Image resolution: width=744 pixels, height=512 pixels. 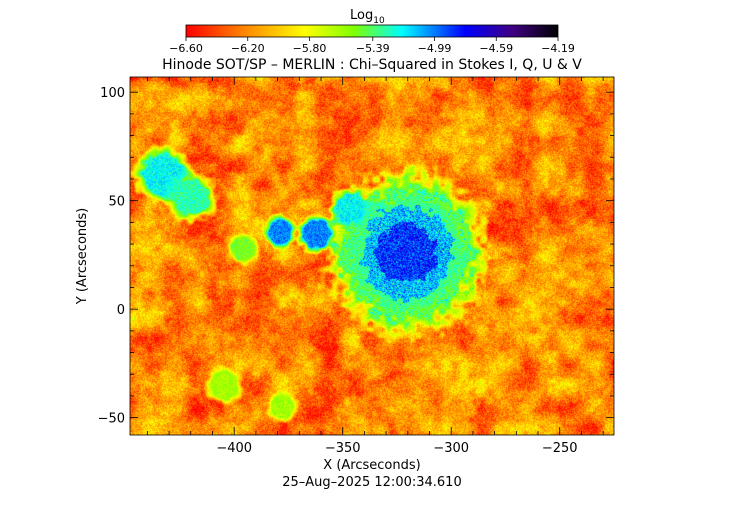 What do you see at coordinates (116, 202) in the screenshot?
I see `y-tick-label: 50` at bounding box center [116, 202].